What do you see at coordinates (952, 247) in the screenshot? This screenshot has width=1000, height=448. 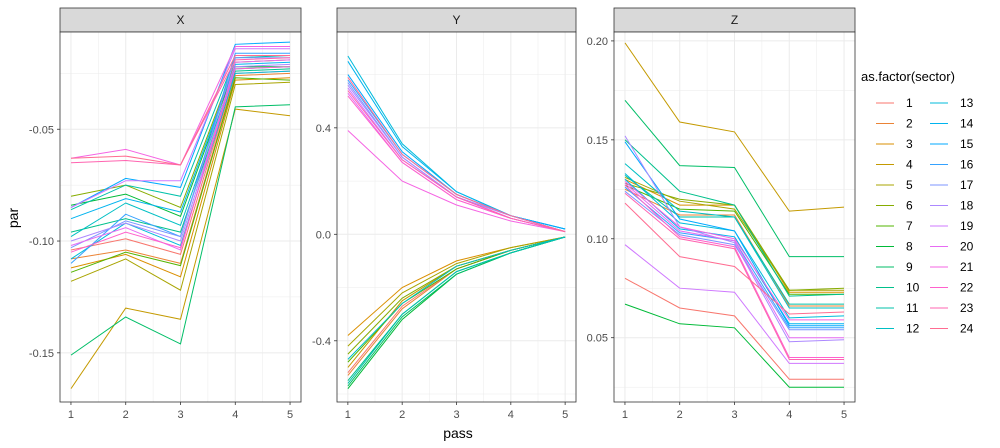 I see `legend-item-20: 20` at bounding box center [952, 247].